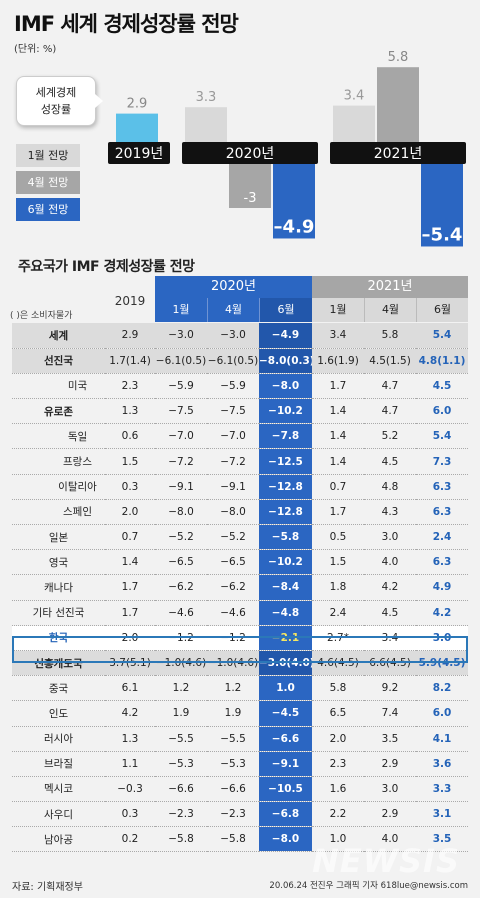 The width and height of the screenshot is (480, 898). What do you see at coordinates (442, 688) in the screenshot?
I see `table-cell: 8.2` at bounding box center [442, 688].